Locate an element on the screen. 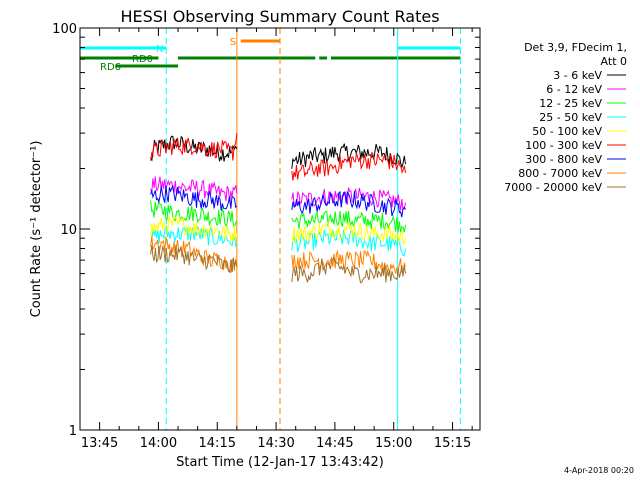 The height and width of the screenshot is (480, 640). legend-header-line-1: Det 3,9, FDecim 1, is located at coordinates (575, 47).